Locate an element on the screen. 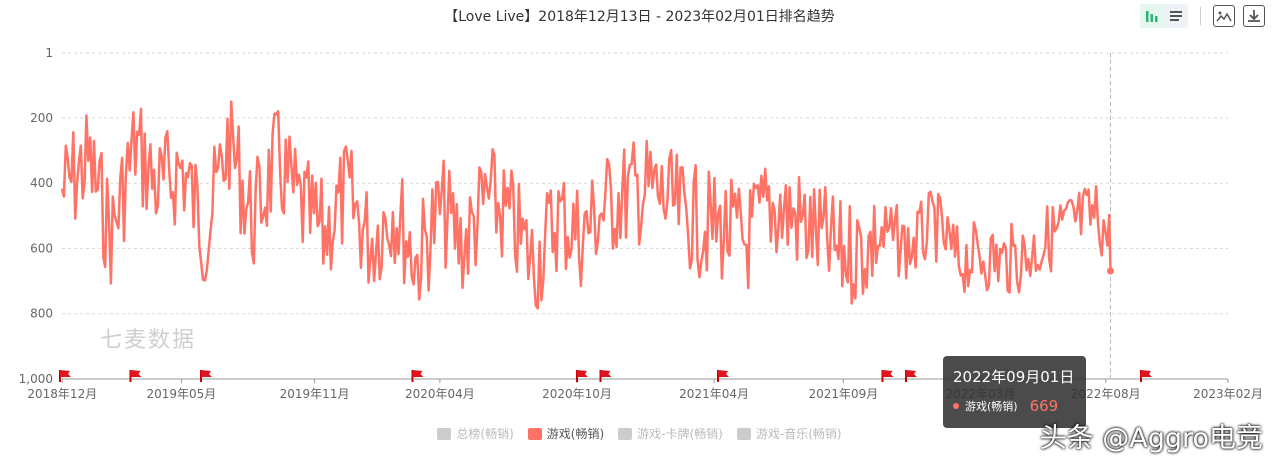 The height and width of the screenshot is (464, 1279). legend-item-games-music: 游戏-音乐(畅销) is located at coordinates (789, 433).